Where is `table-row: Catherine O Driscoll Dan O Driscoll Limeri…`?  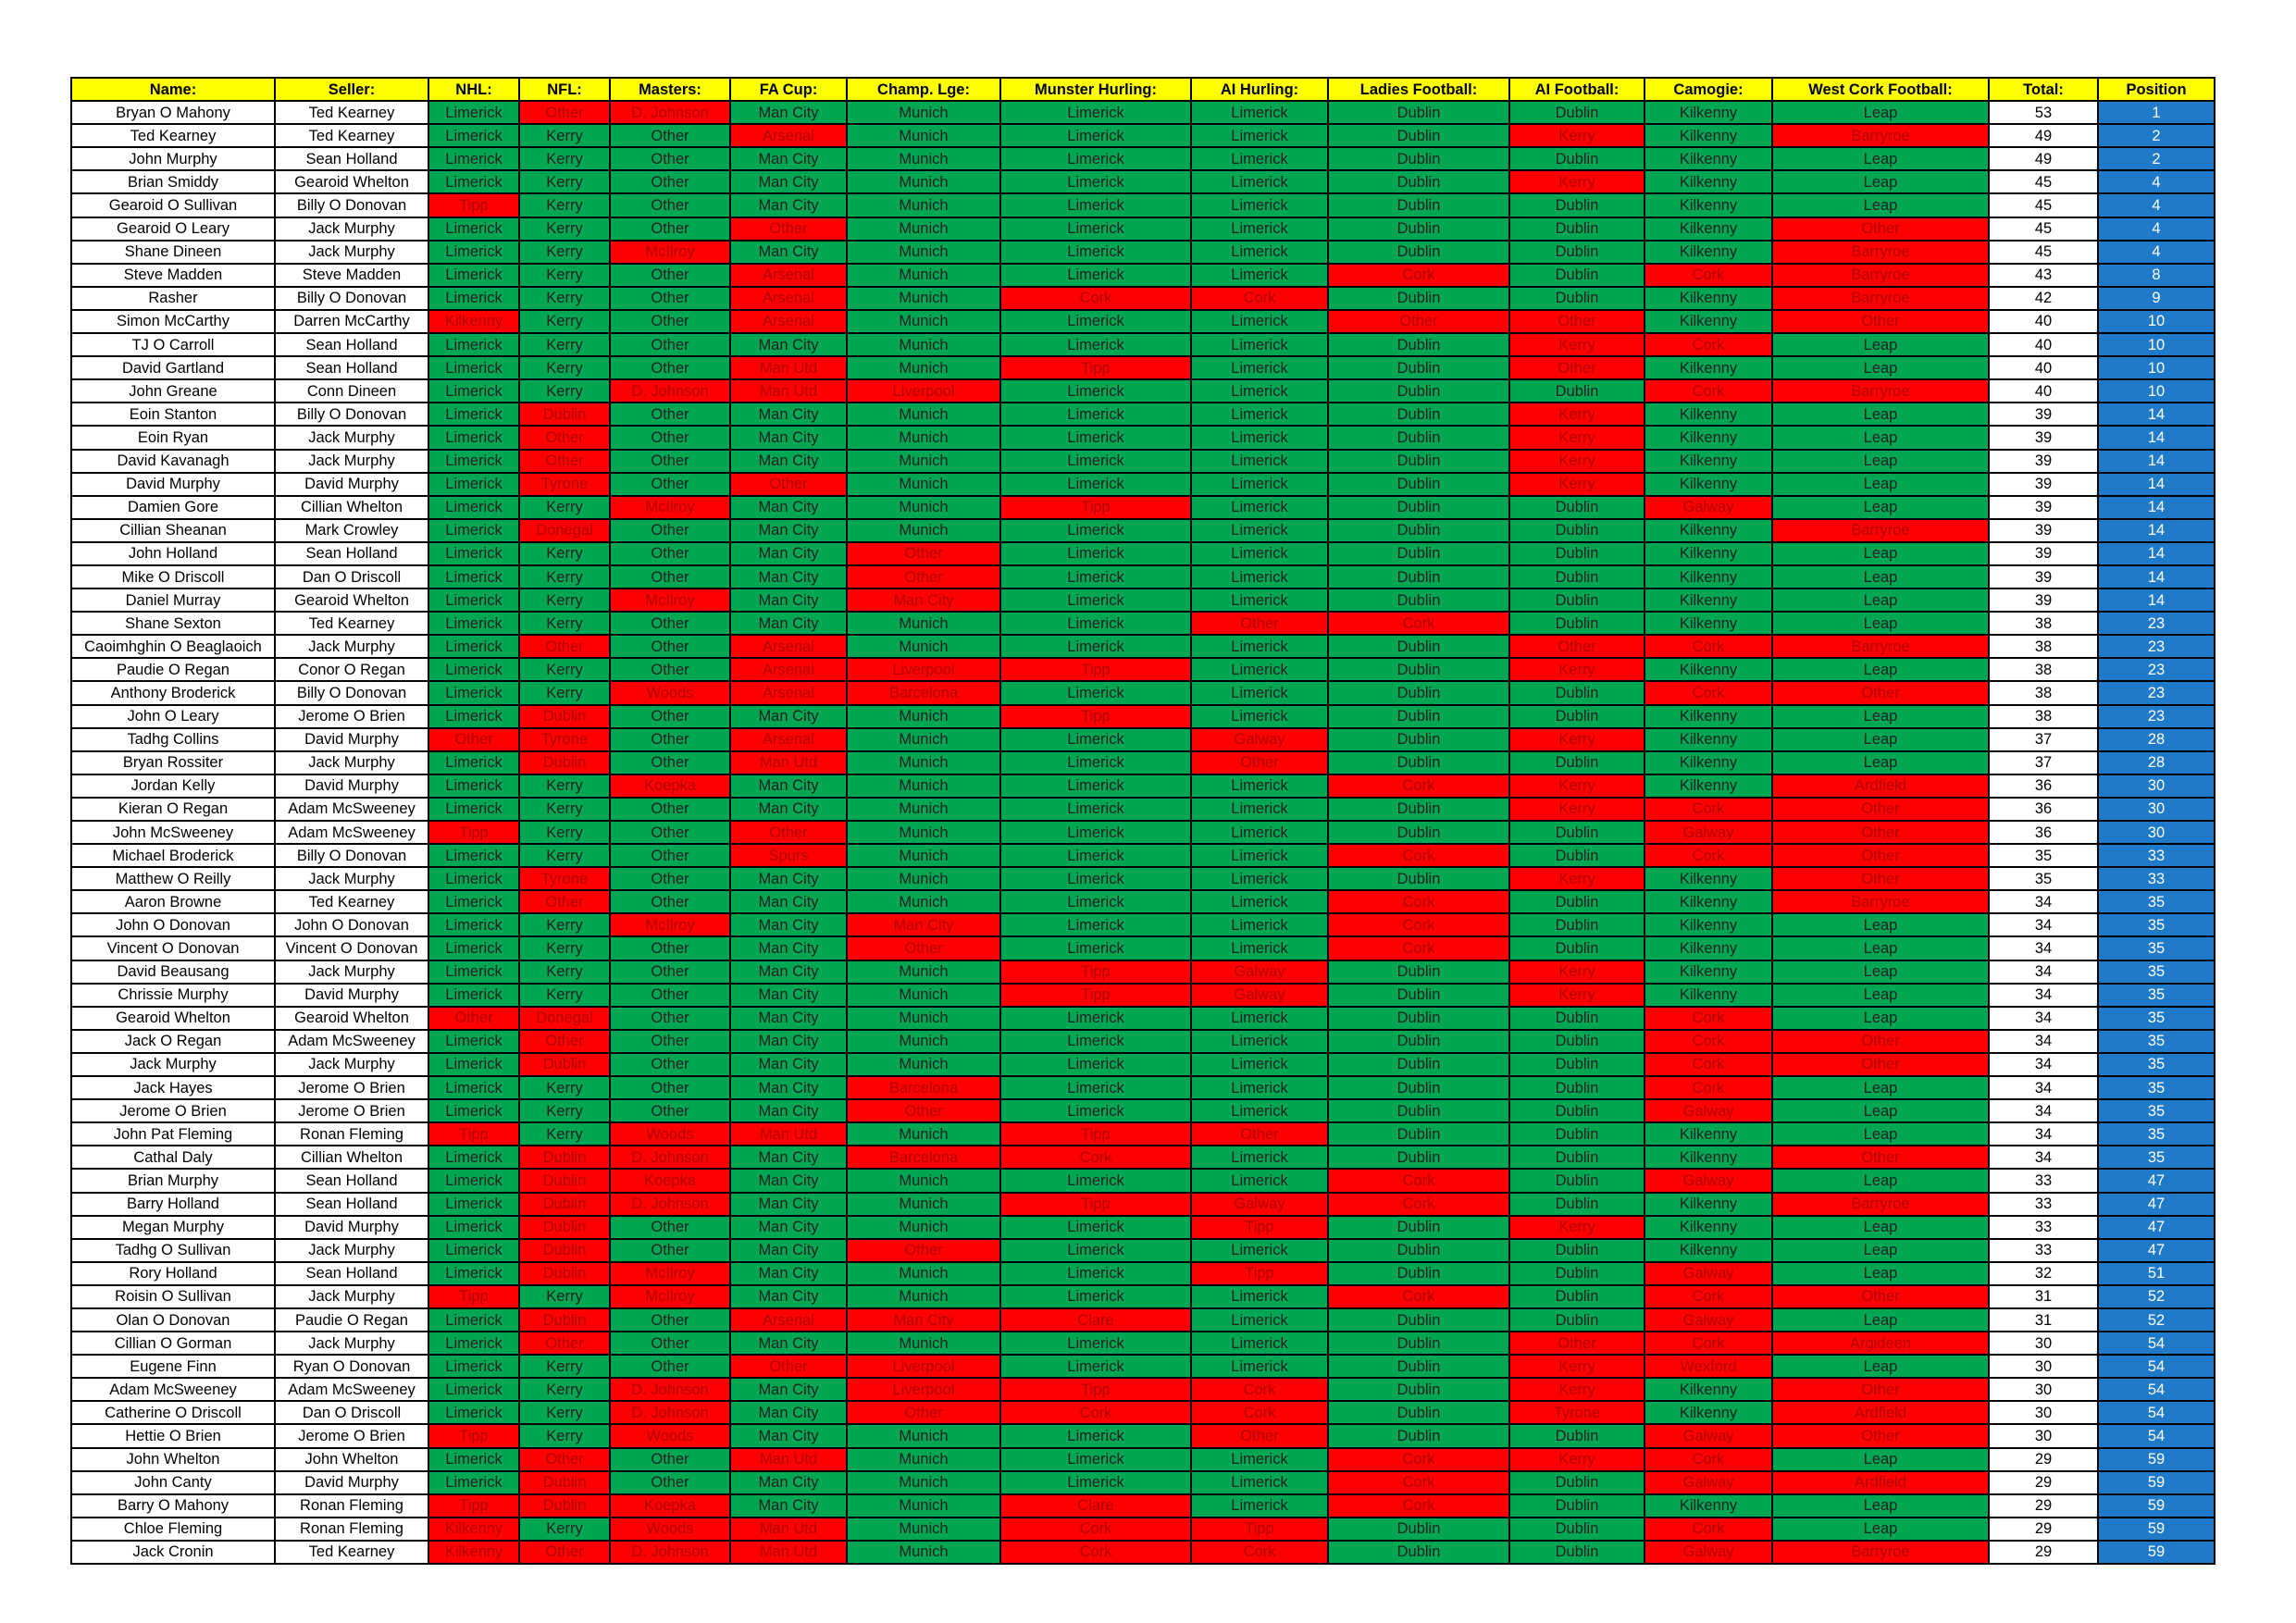 table-row: Catherine O Driscoll Dan O Driscoll Limeri… is located at coordinates (1142, 1413).